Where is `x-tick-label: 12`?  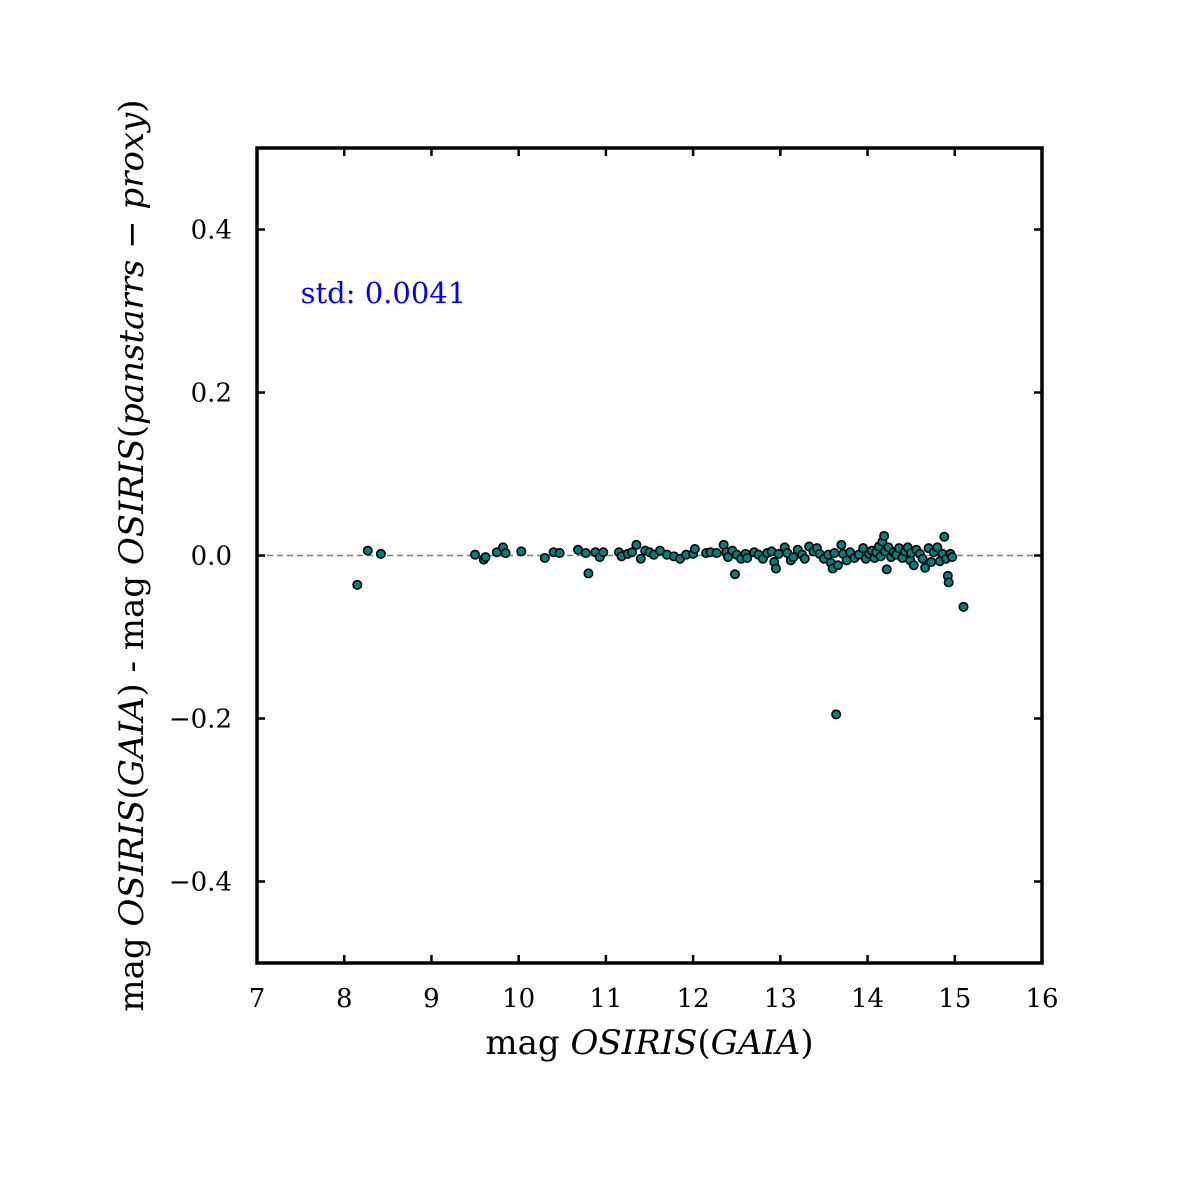 x-tick-label: 12 is located at coordinates (693, 999).